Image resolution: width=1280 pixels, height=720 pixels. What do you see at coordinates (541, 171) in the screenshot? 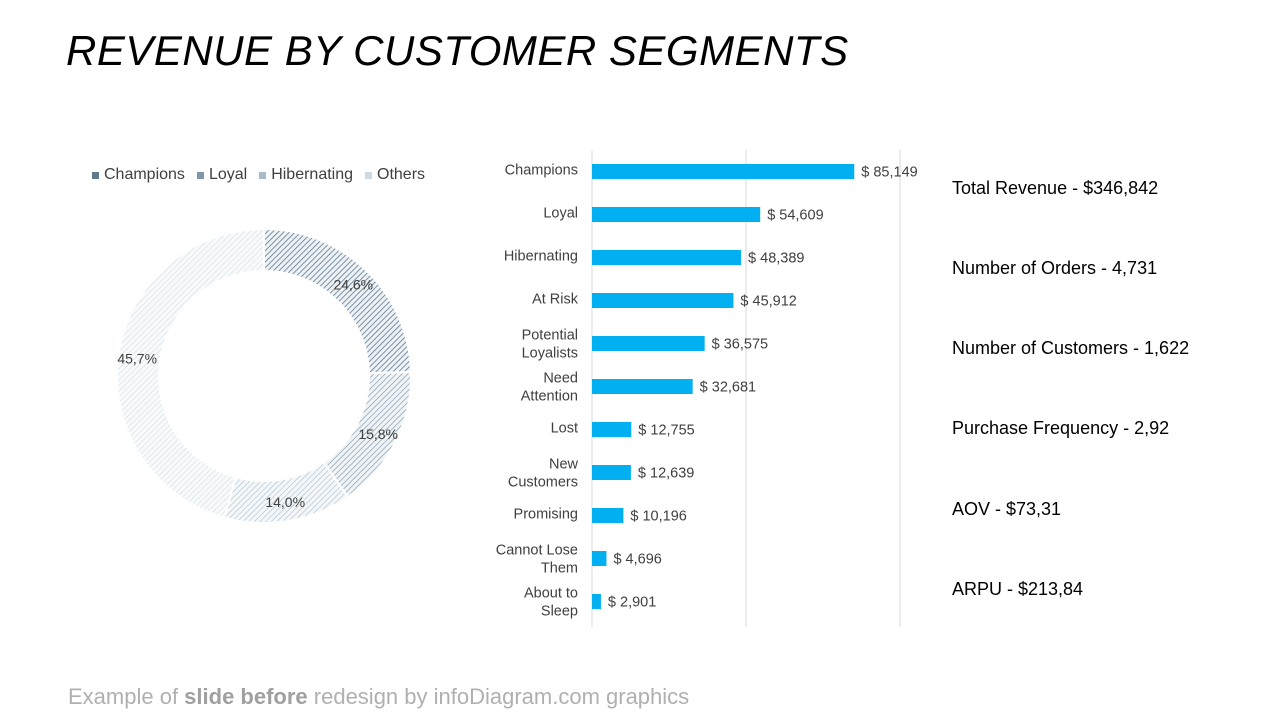
I see `category-label-champions: Champions` at bounding box center [541, 171].